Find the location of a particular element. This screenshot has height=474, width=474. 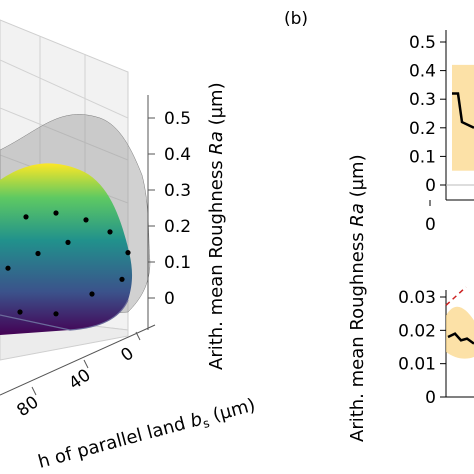

x-tick-label: 80 is located at coordinates (27, 406).